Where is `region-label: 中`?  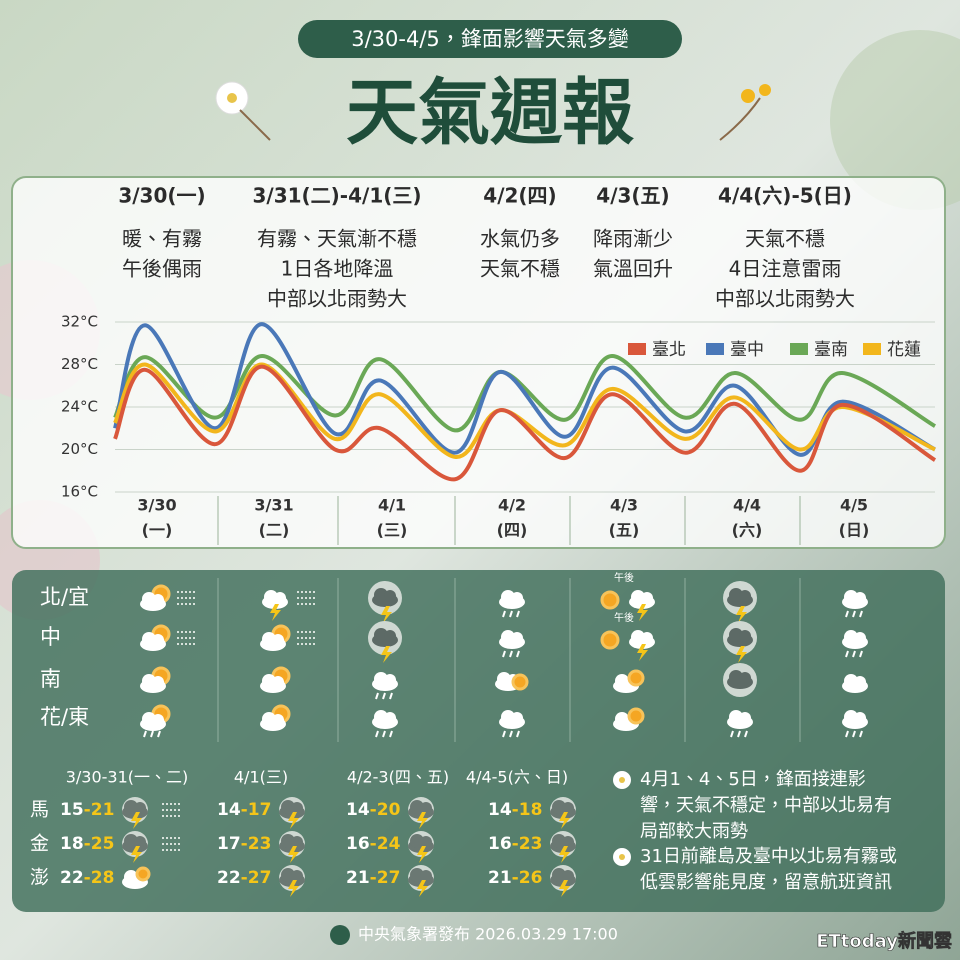
region-label: 中 is located at coordinates (50, 637).